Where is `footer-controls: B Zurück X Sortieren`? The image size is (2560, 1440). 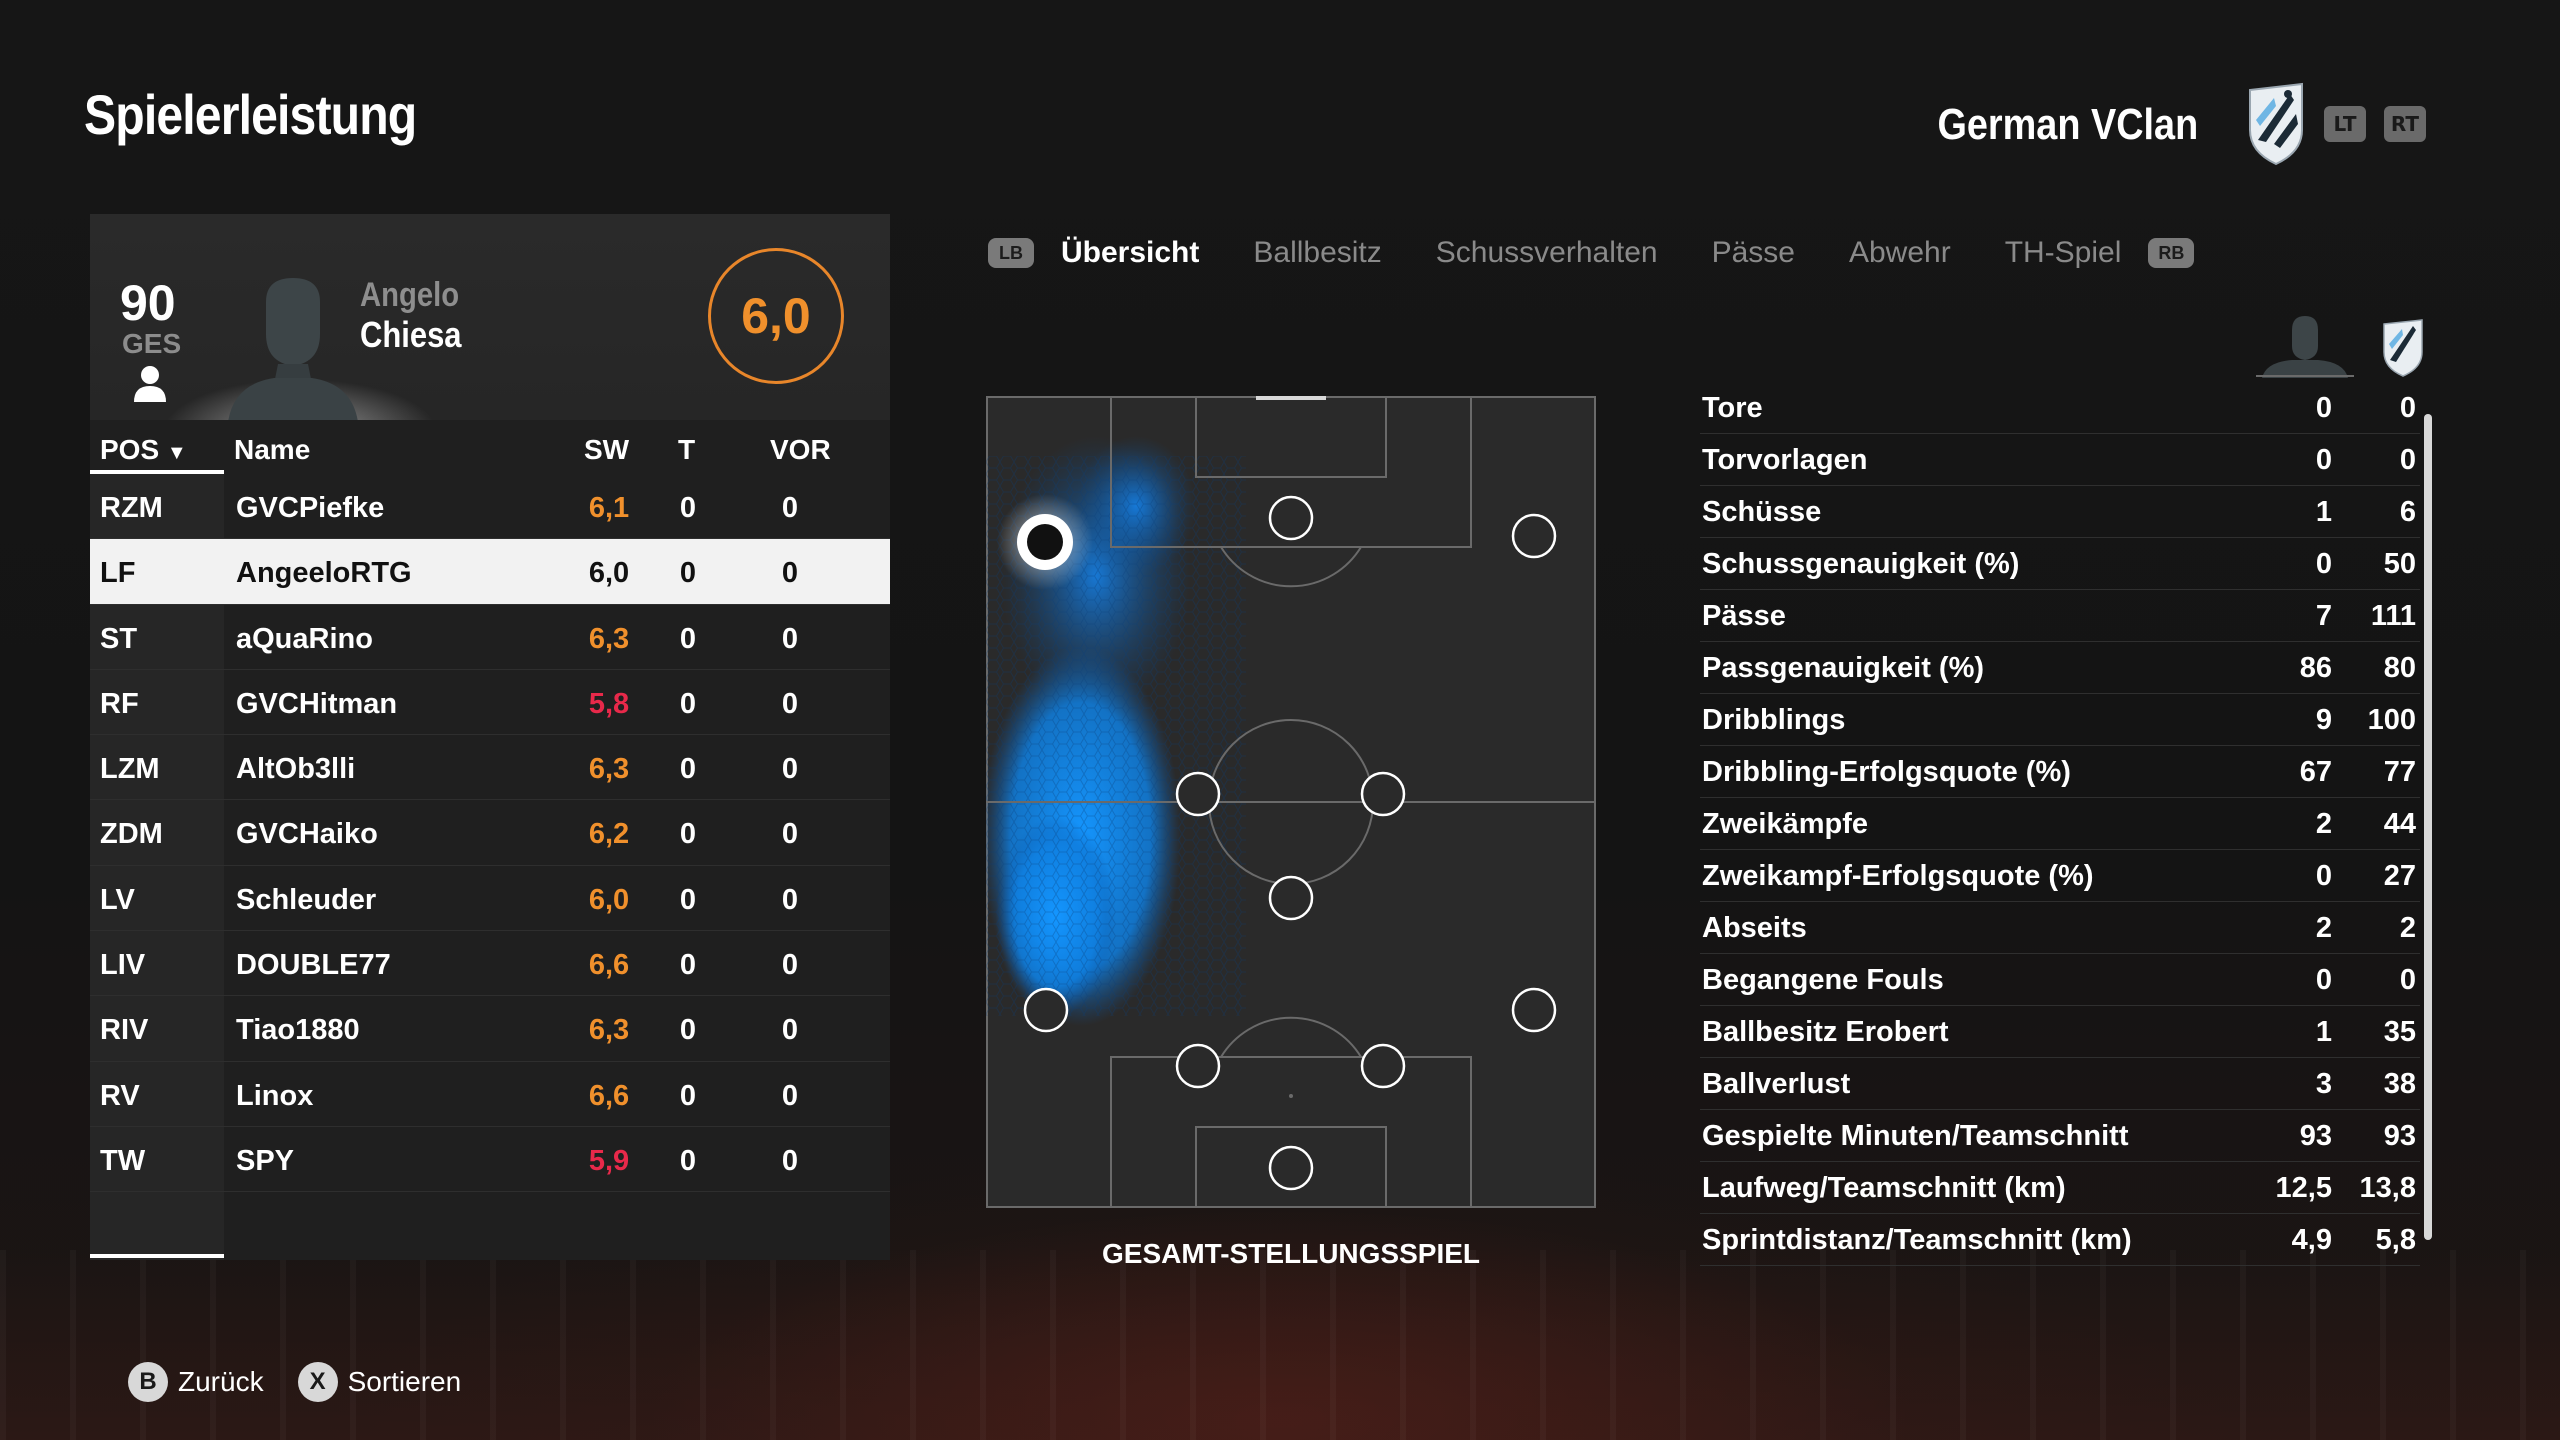
footer-controls: B Zurück X Sortieren is located at coordinates (311, 1382).